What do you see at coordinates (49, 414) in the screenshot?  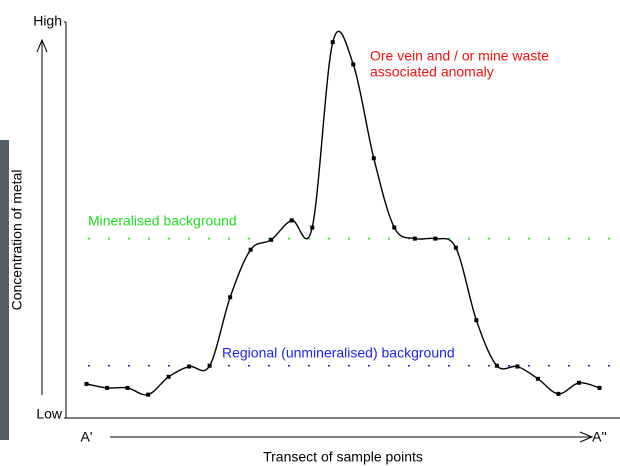 I see `y-tick-label: Low` at bounding box center [49, 414].